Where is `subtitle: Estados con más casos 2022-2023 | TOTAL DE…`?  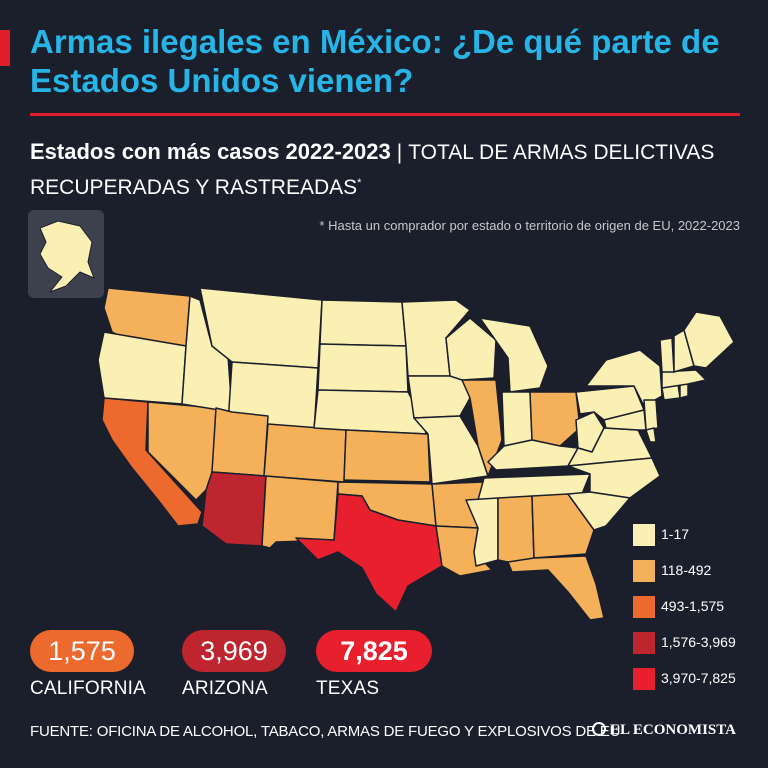 subtitle: Estados con más casos 2022-2023 | TOTAL DE… is located at coordinates (390, 169).